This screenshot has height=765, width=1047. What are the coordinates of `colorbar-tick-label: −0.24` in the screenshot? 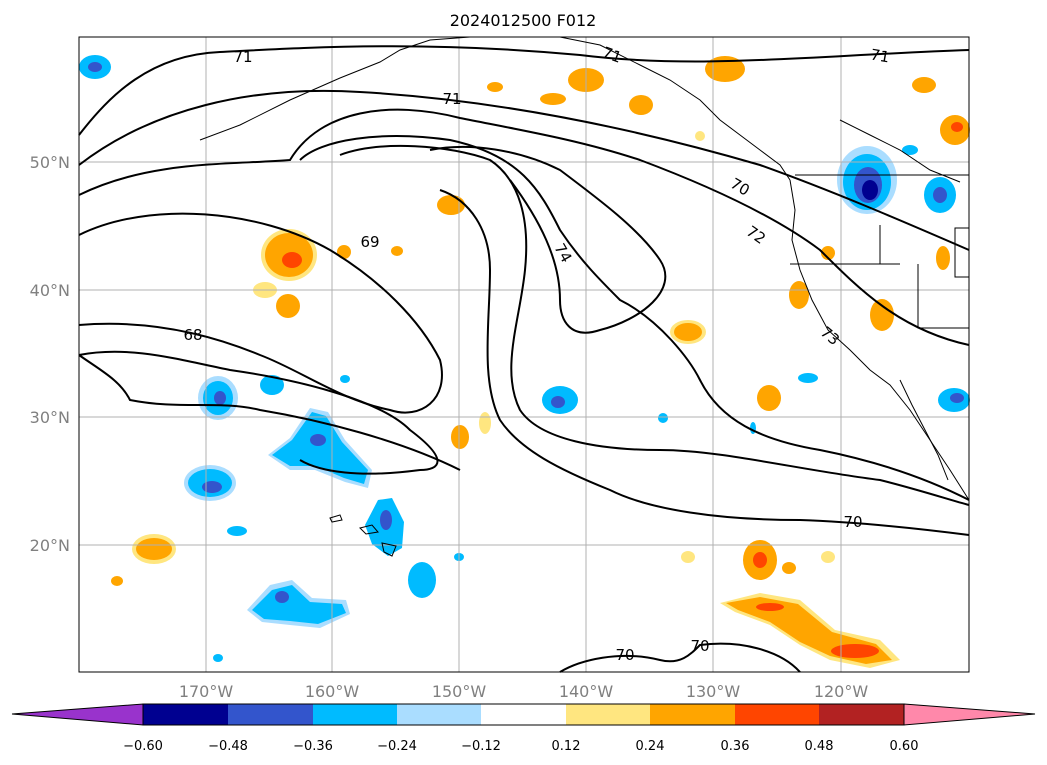 It's located at (397, 746).